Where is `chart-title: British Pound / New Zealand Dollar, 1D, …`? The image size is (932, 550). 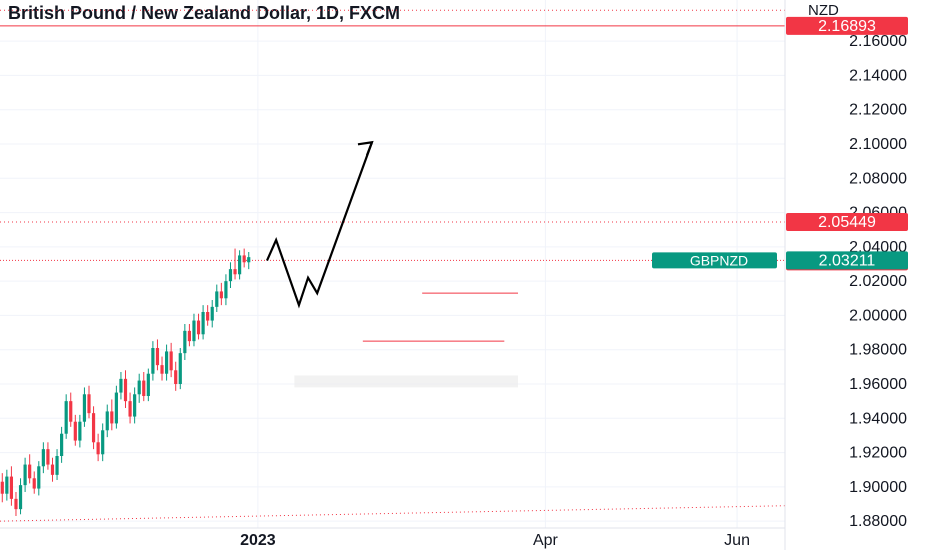 chart-title: British Pound / New Zealand Dollar, 1D, … is located at coordinates (204, 13).